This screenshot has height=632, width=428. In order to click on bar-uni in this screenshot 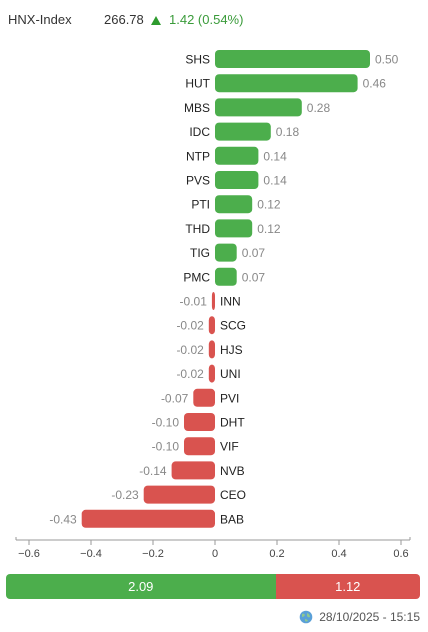, I will do `click(211, 373)`.